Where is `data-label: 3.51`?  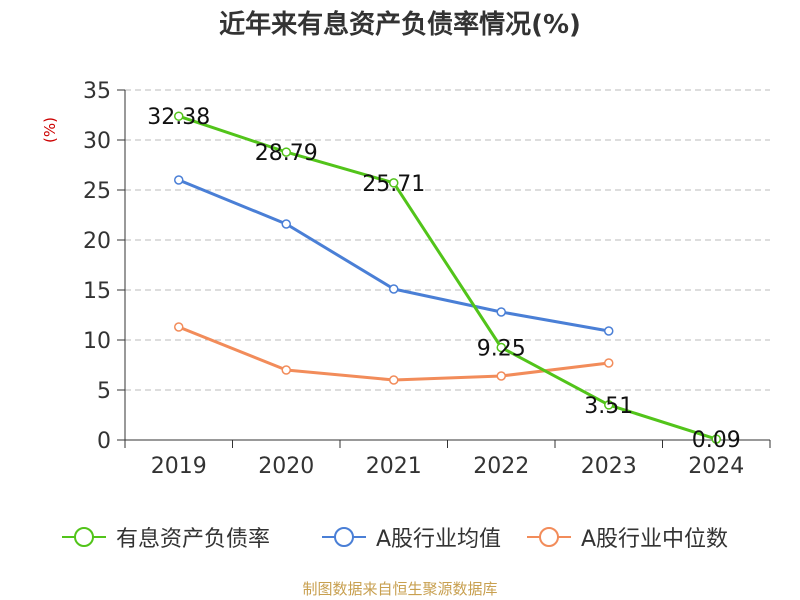
data-label: 3.51 is located at coordinates (608, 406).